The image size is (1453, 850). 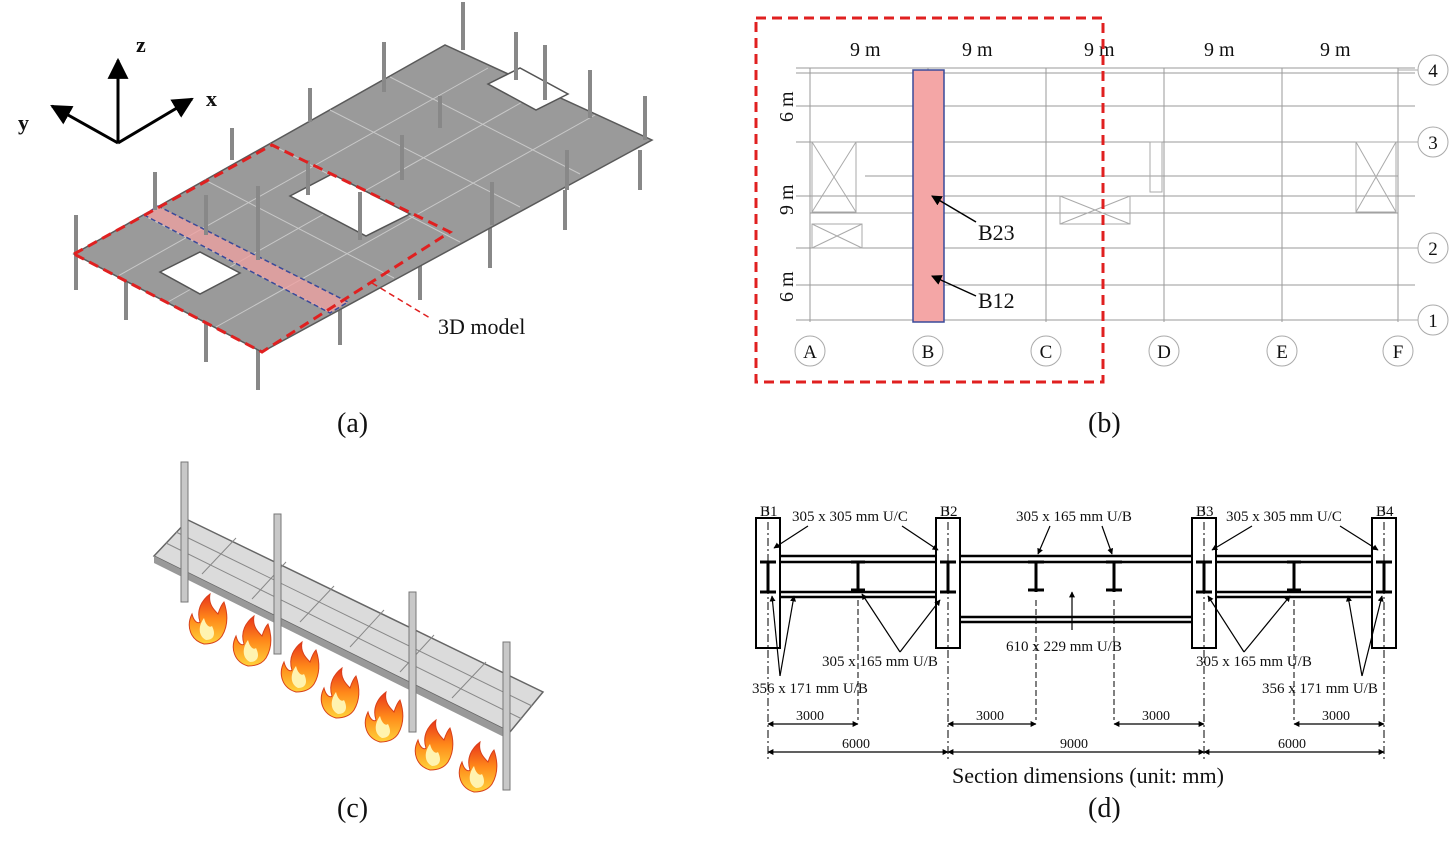 What do you see at coordinates (23, 122) in the screenshot?
I see `axis-label-y: y` at bounding box center [23, 122].